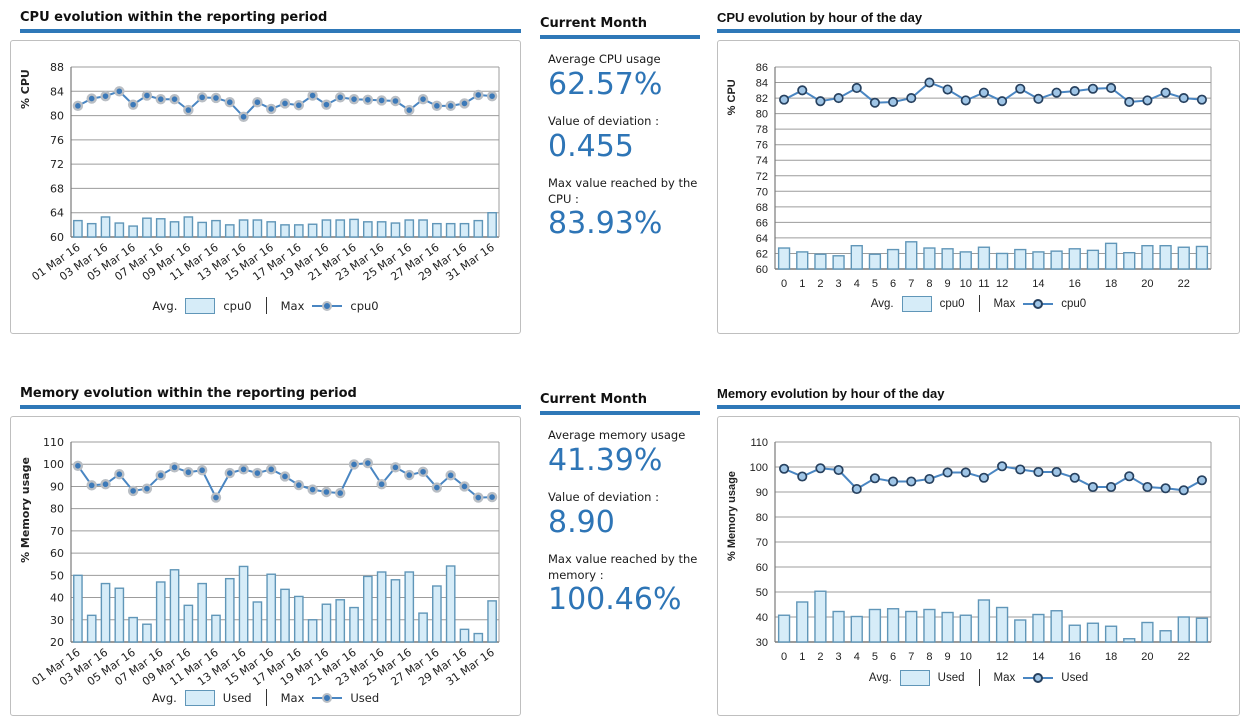 The height and width of the screenshot is (720, 1247). Describe the element at coordinates (978, 20) in the screenshot. I see `chart-title: CPU evolution by hour of the day` at that location.